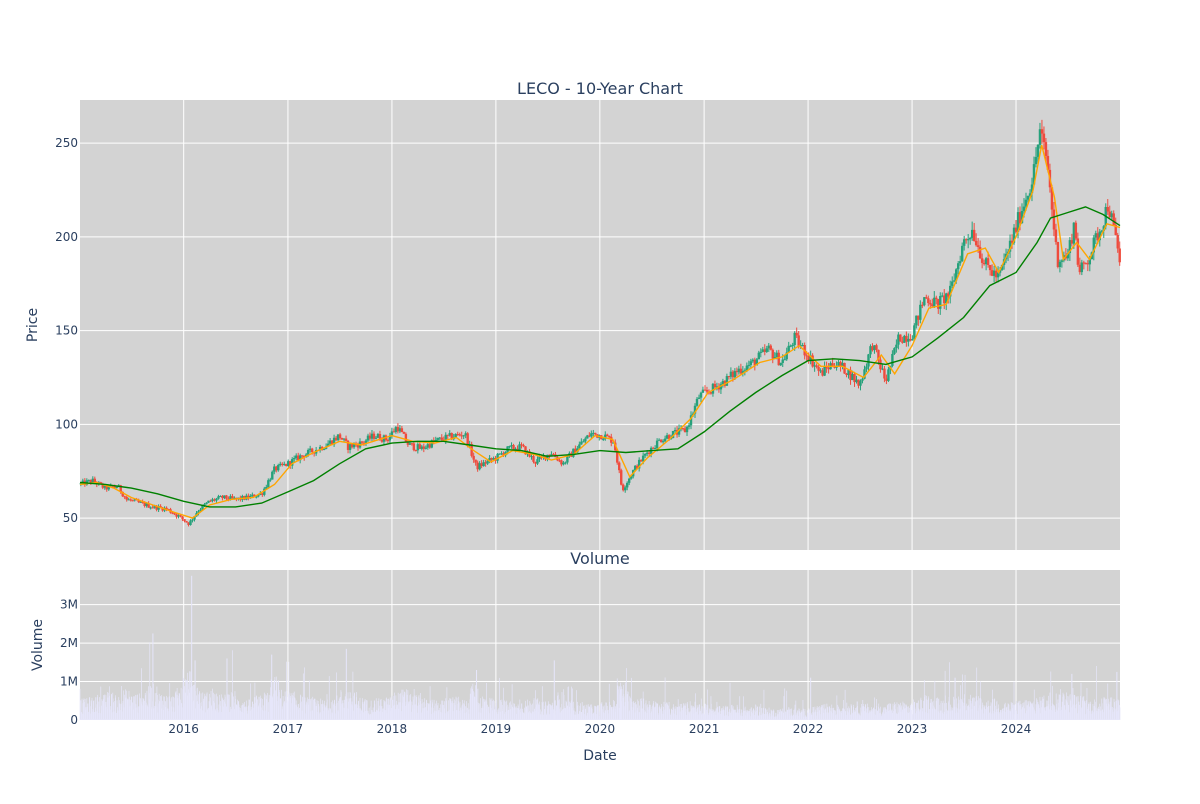 The image size is (1200, 804). Describe the element at coordinates (554, 690) in the screenshot. I see `volume-spike-bar` at that location.